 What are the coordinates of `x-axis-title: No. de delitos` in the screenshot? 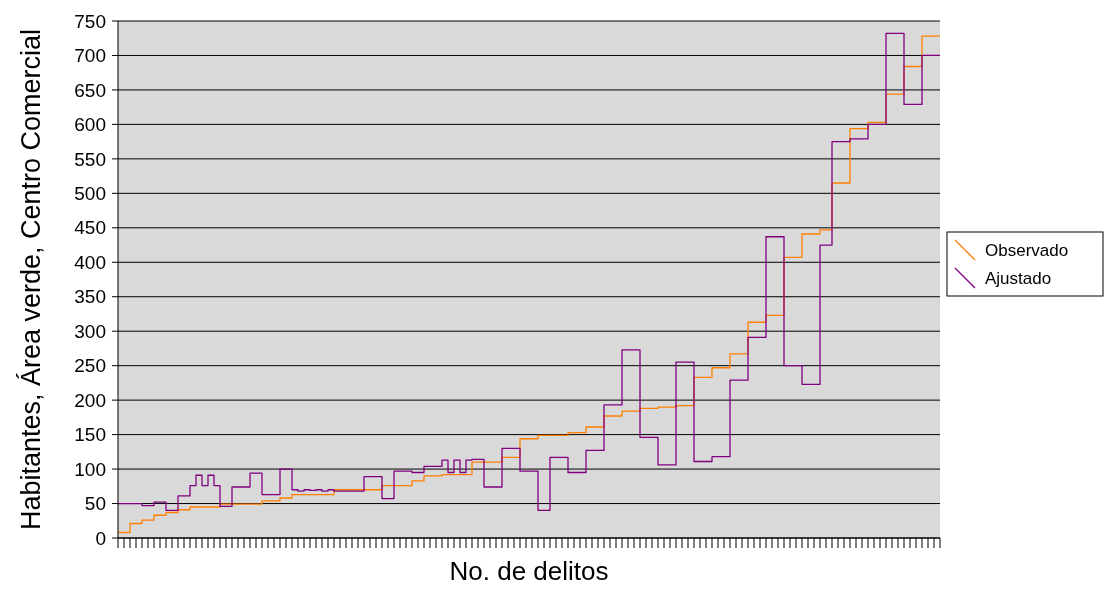 It's located at (529, 571).